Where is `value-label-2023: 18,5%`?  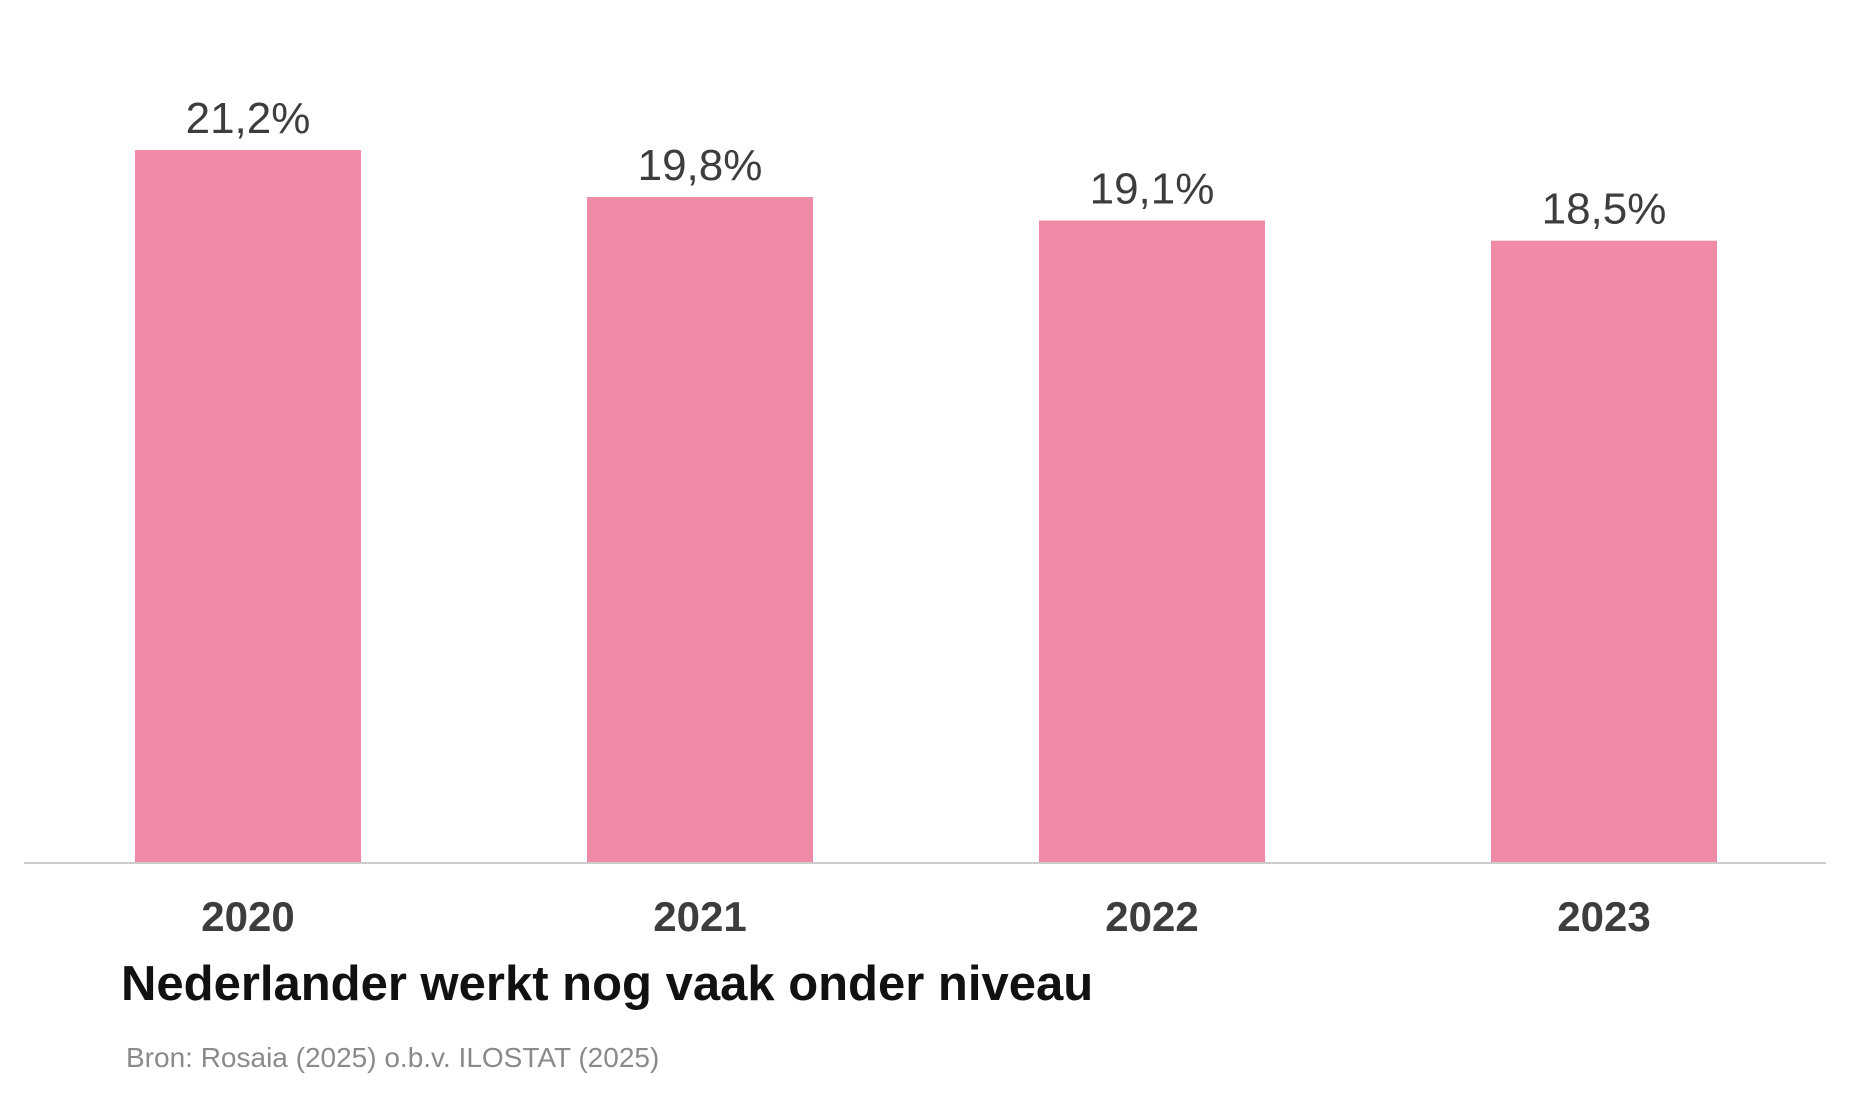
value-label-2023: 18,5% is located at coordinates (1604, 209).